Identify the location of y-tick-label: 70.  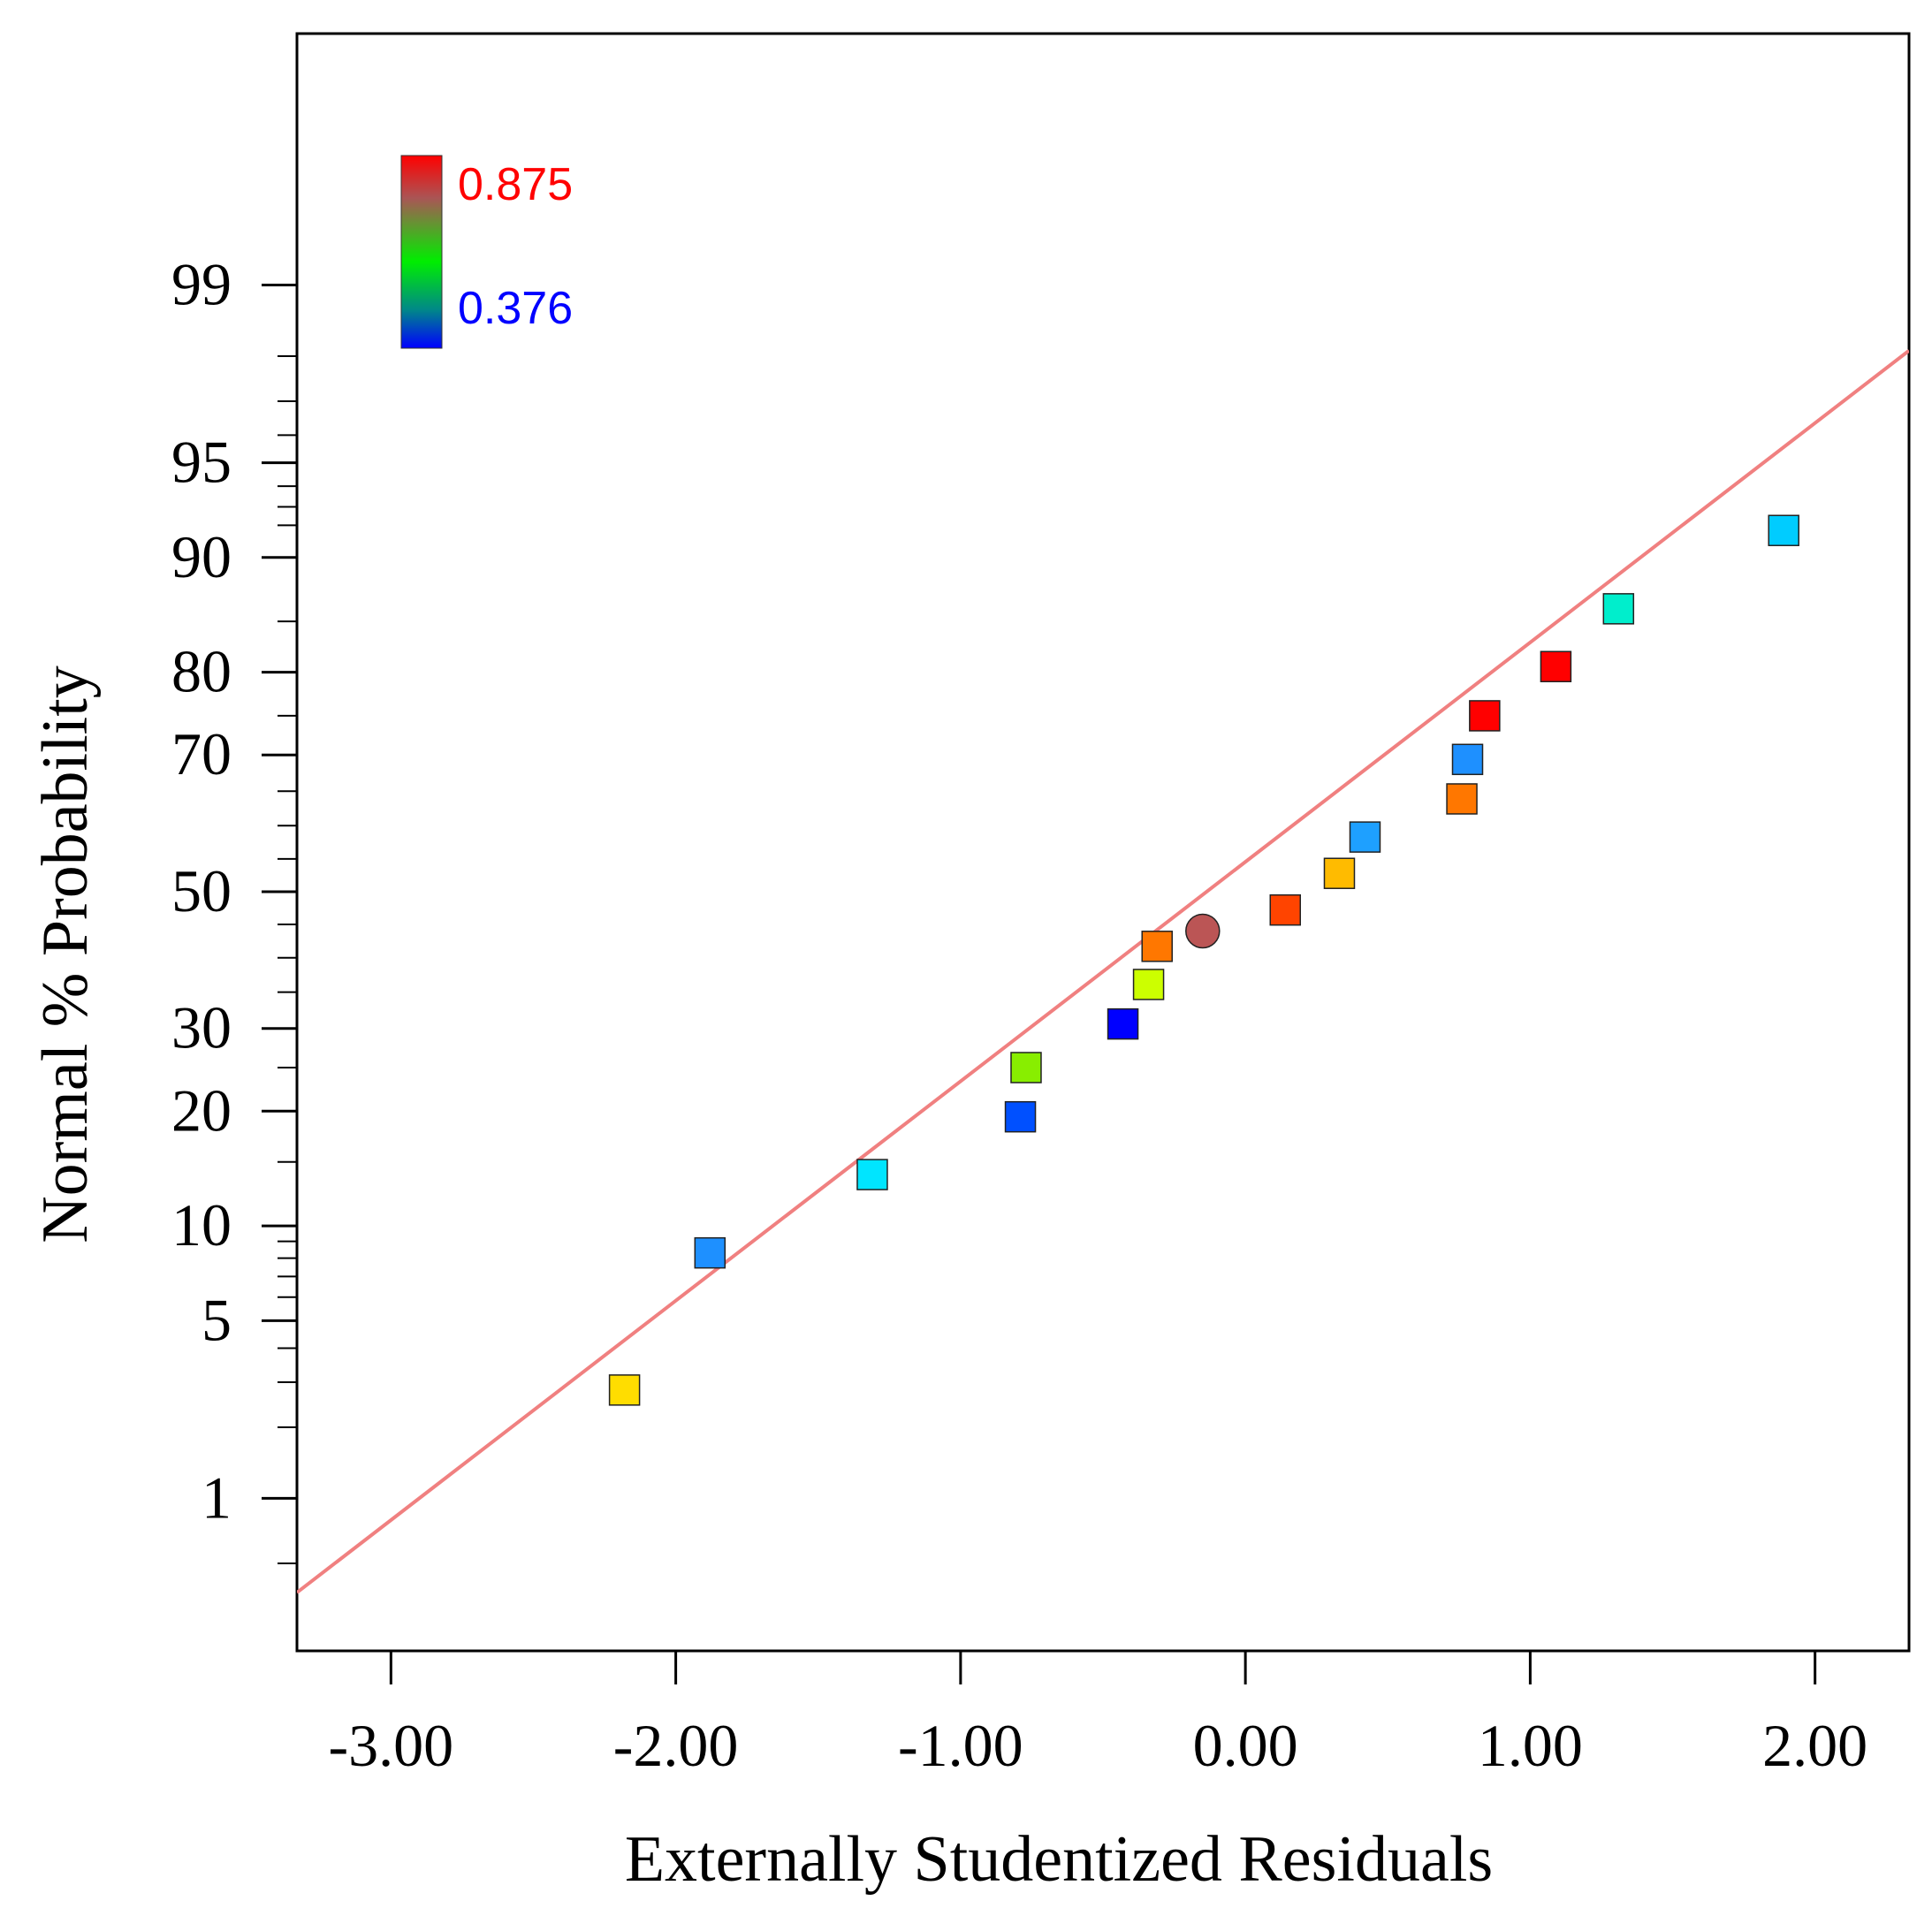
(202, 754).